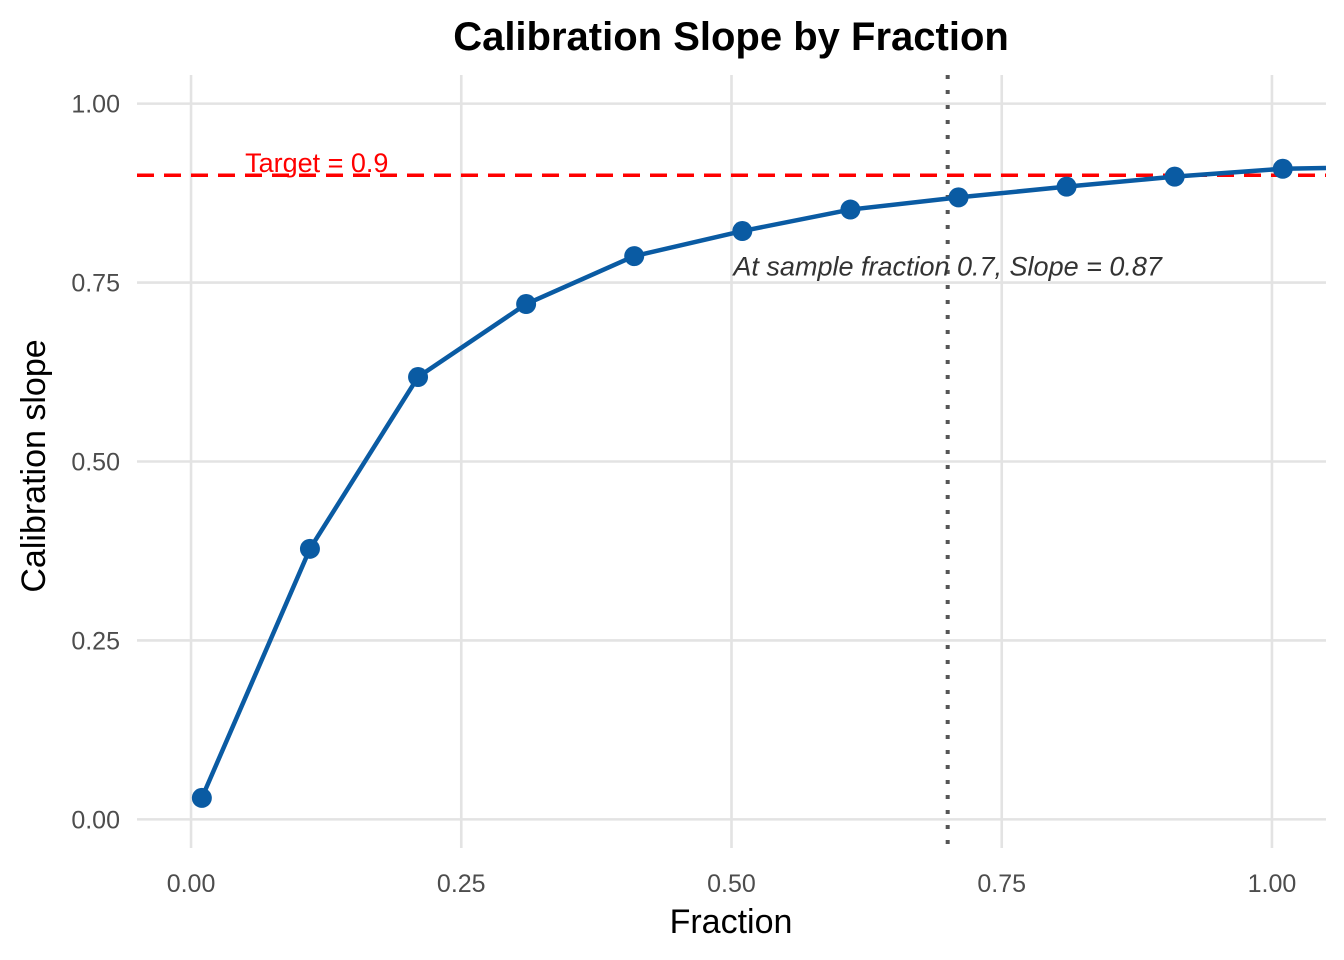 This screenshot has width=1344, height=960. Describe the element at coordinates (34, 465) in the screenshot. I see `y-axis-label: Calibration slope` at that location.